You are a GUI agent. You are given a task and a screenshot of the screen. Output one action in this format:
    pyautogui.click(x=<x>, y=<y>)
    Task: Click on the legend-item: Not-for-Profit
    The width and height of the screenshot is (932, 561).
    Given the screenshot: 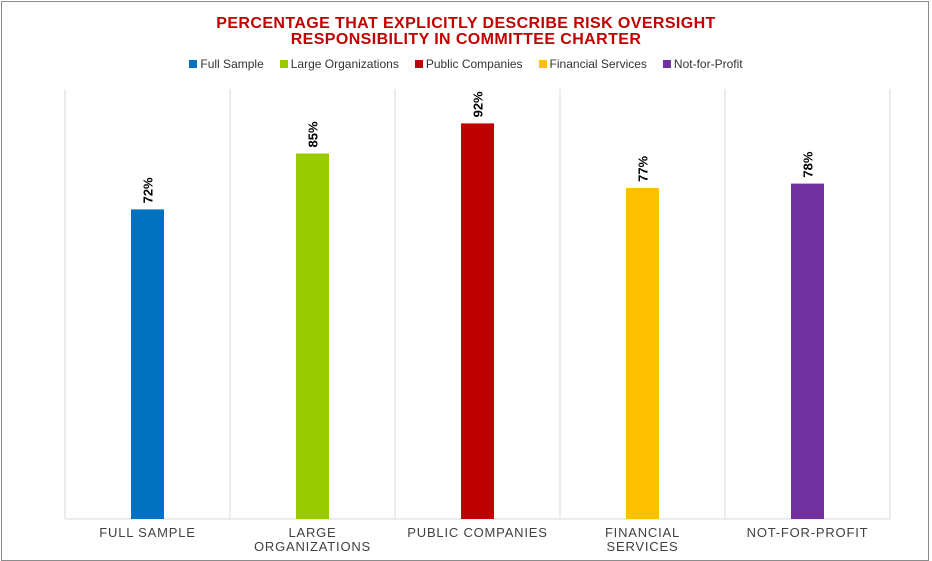 What is the action you would take?
    pyautogui.click(x=702, y=64)
    